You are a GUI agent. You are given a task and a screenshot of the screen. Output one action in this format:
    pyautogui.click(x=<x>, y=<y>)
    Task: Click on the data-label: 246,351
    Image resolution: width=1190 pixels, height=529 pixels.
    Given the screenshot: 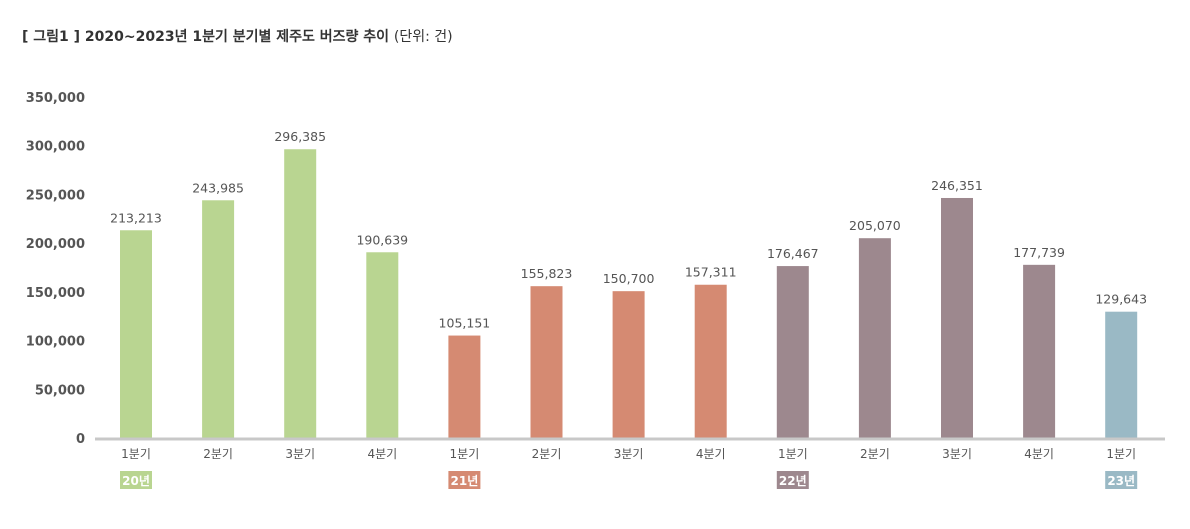 What is the action you would take?
    pyautogui.click(x=957, y=185)
    